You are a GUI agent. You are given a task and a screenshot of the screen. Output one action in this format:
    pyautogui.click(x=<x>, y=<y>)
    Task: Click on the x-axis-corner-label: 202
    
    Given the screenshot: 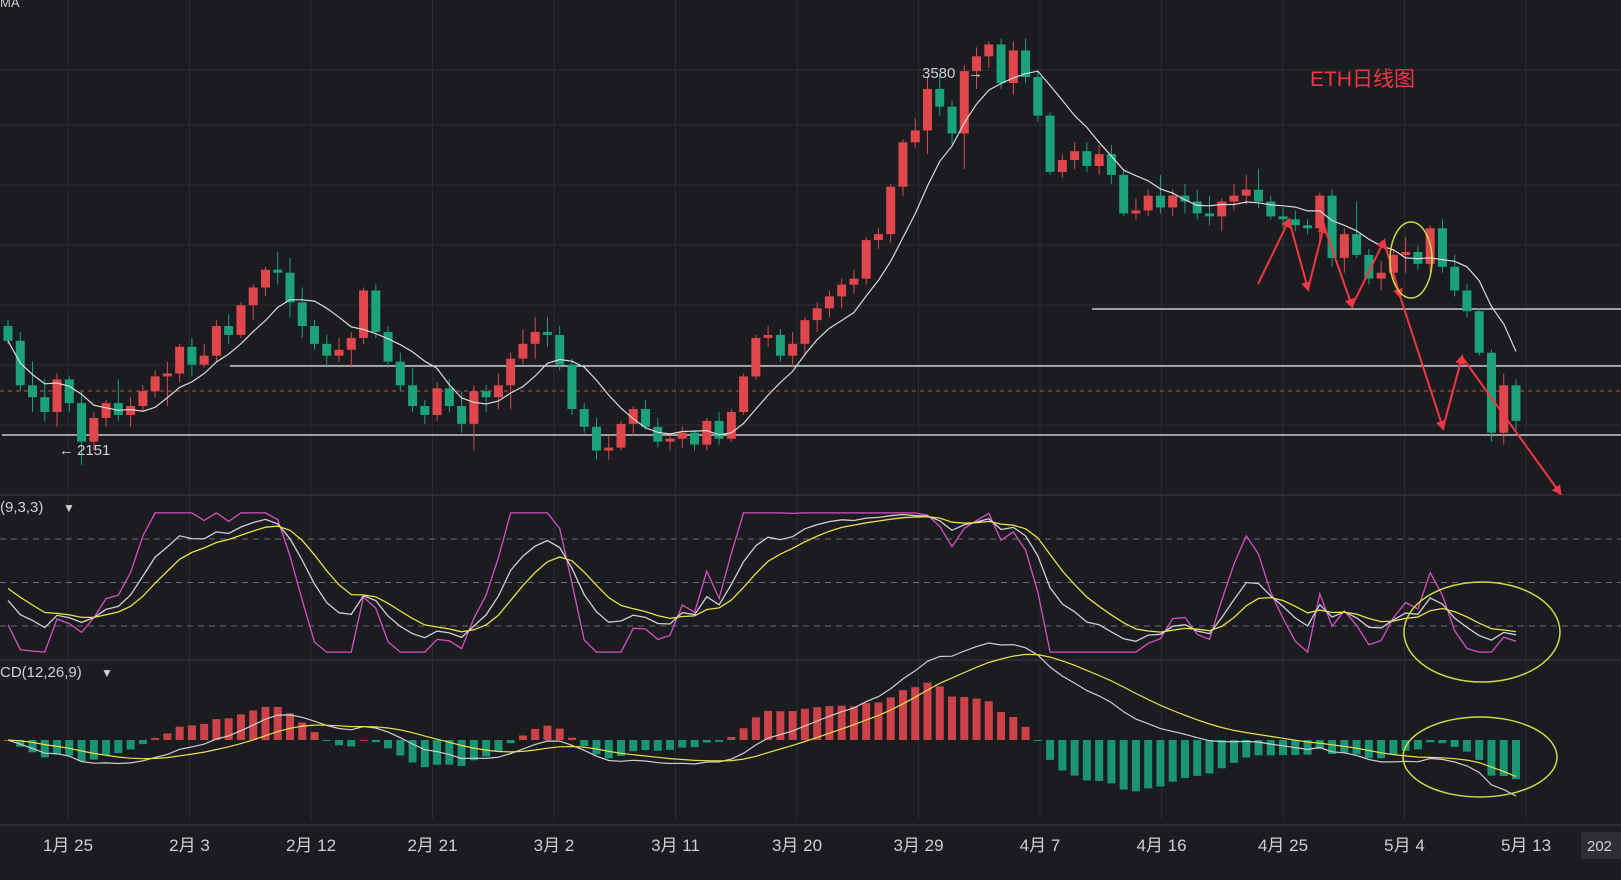 What is the action you would take?
    pyautogui.click(x=1599, y=846)
    